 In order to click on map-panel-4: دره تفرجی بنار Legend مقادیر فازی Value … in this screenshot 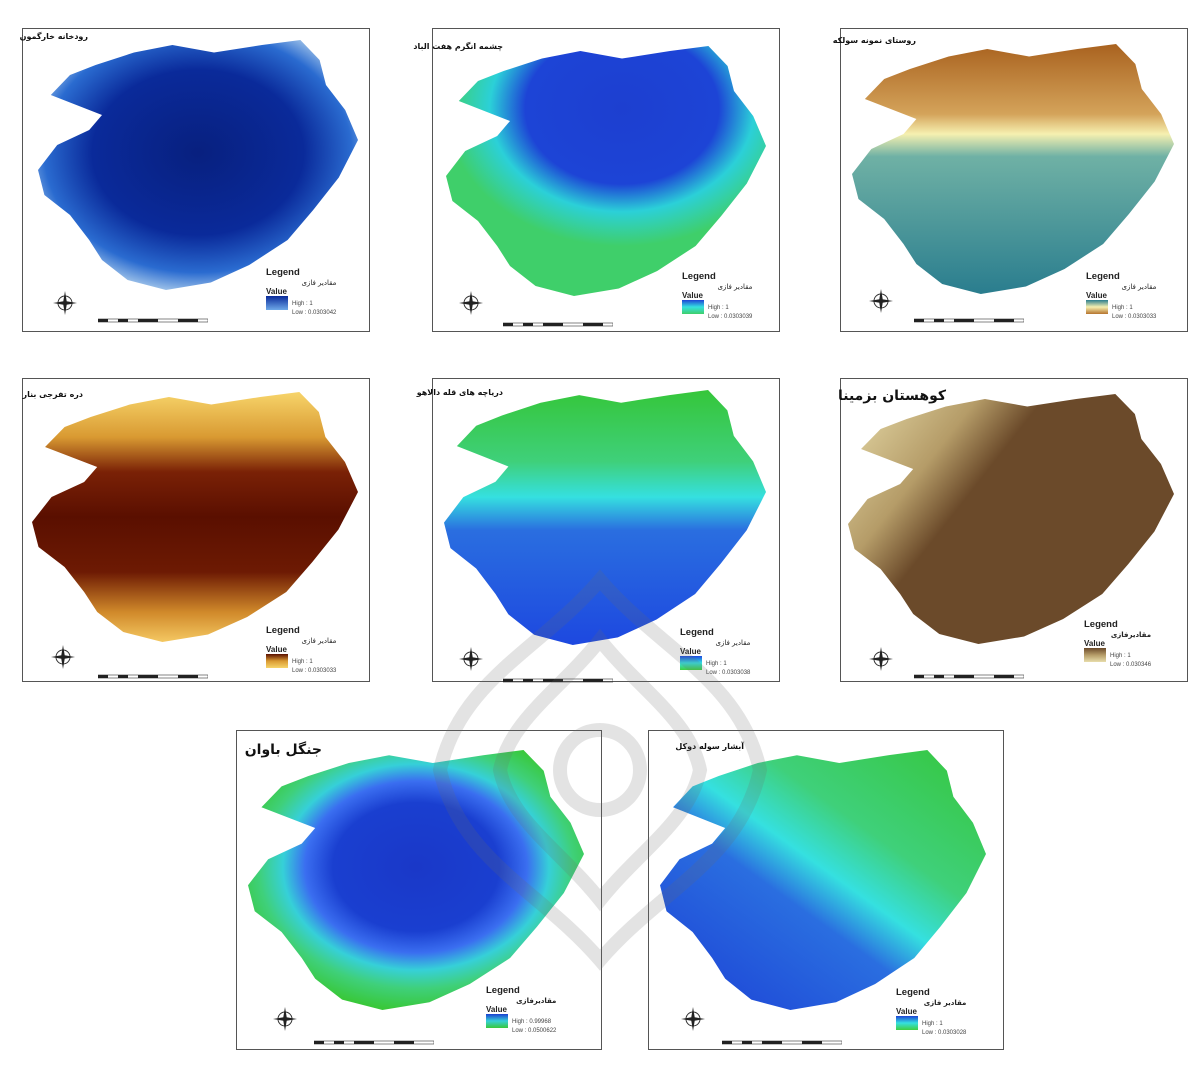, I will do `click(193, 533)`.